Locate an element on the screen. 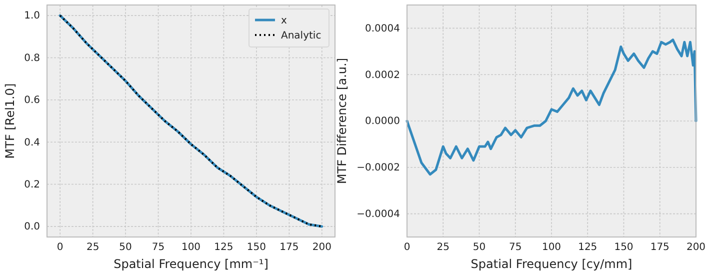 The height and width of the screenshot is (280, 712). y-axis-title: MTF Difference [a.u.] is located at coordinates (342, 121).